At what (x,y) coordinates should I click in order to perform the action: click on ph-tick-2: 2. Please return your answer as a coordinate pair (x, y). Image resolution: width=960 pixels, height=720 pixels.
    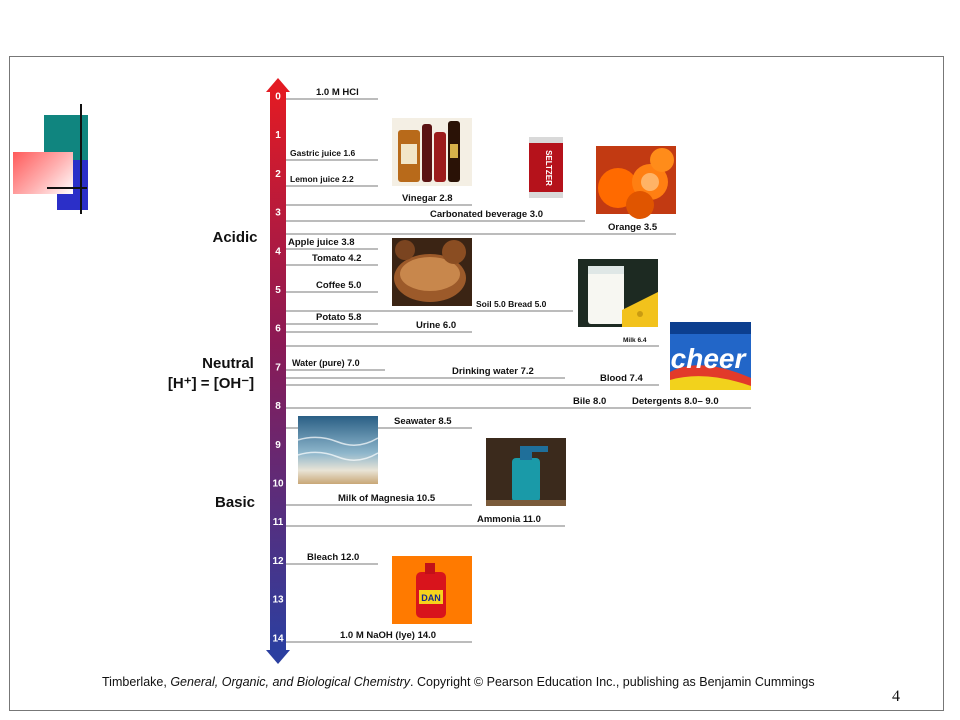
    Looking at the image, I should click on (278, 174).